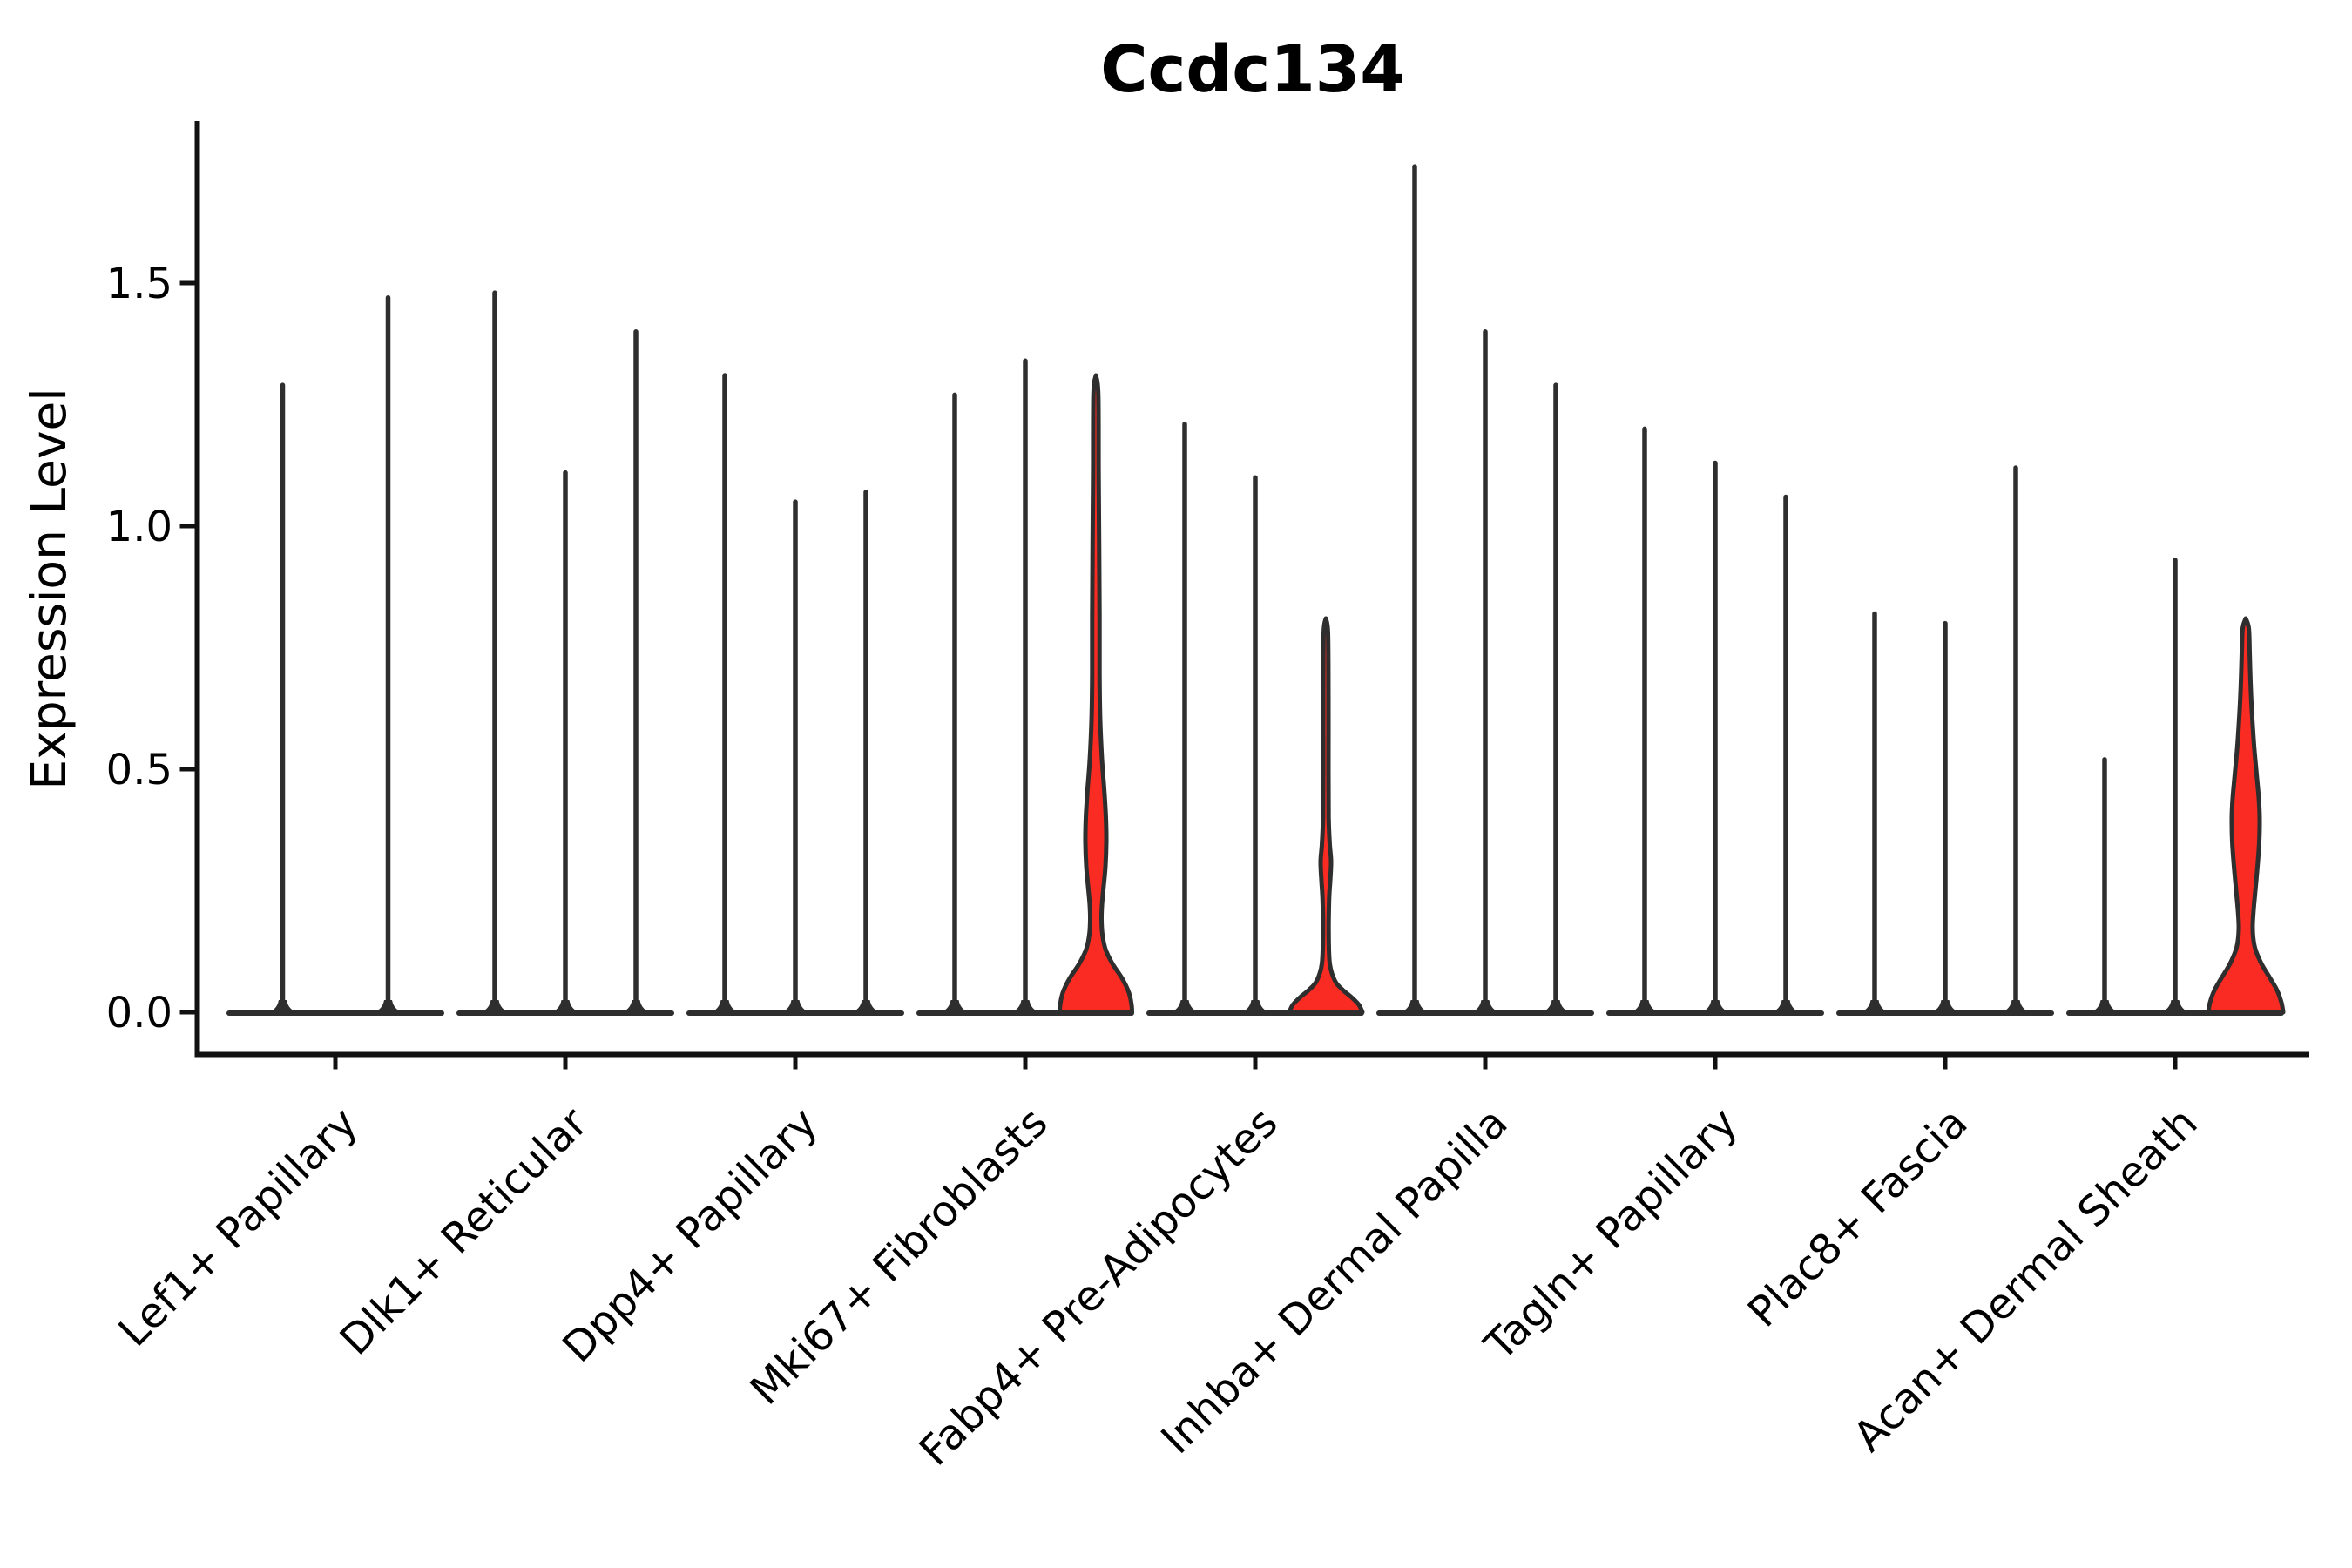  Describe the element at coordinates (139, 527) in the screenshot. I see `y-tick-label: 1.0` at that location.